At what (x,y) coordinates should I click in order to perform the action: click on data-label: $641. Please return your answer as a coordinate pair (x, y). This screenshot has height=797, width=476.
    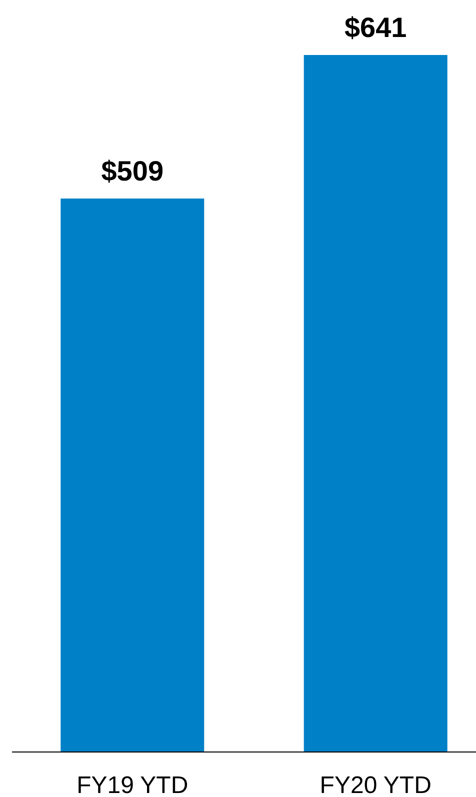
    Looking at the image, I should click on (375, 27).